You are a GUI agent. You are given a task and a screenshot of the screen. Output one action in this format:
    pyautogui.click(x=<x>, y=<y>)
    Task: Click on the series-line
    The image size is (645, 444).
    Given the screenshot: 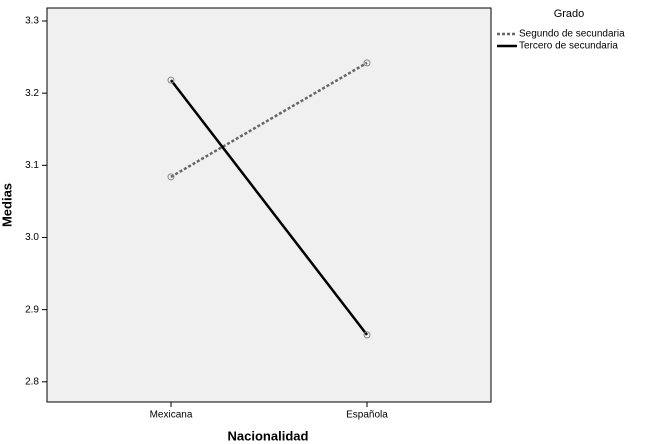 What is the action you would take?
    pyautogui.click(x=269, y=119)
    